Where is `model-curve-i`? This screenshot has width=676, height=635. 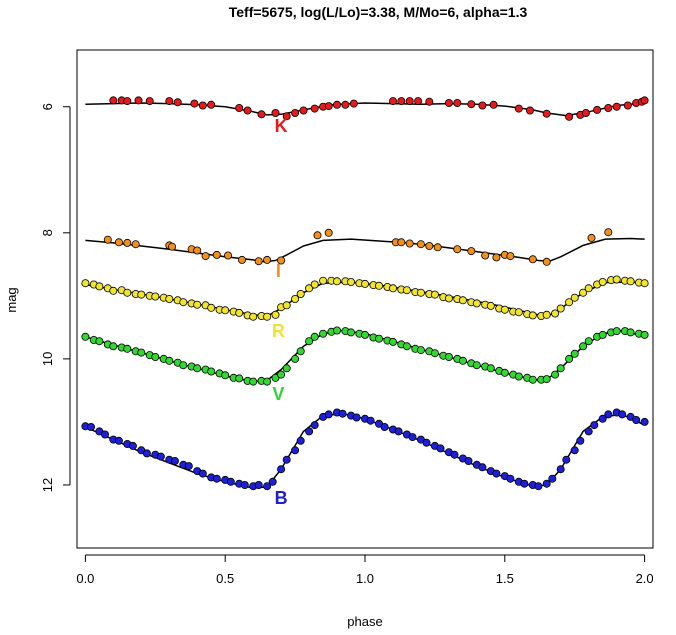 model-curve-i is located at coordinates (365, 250).